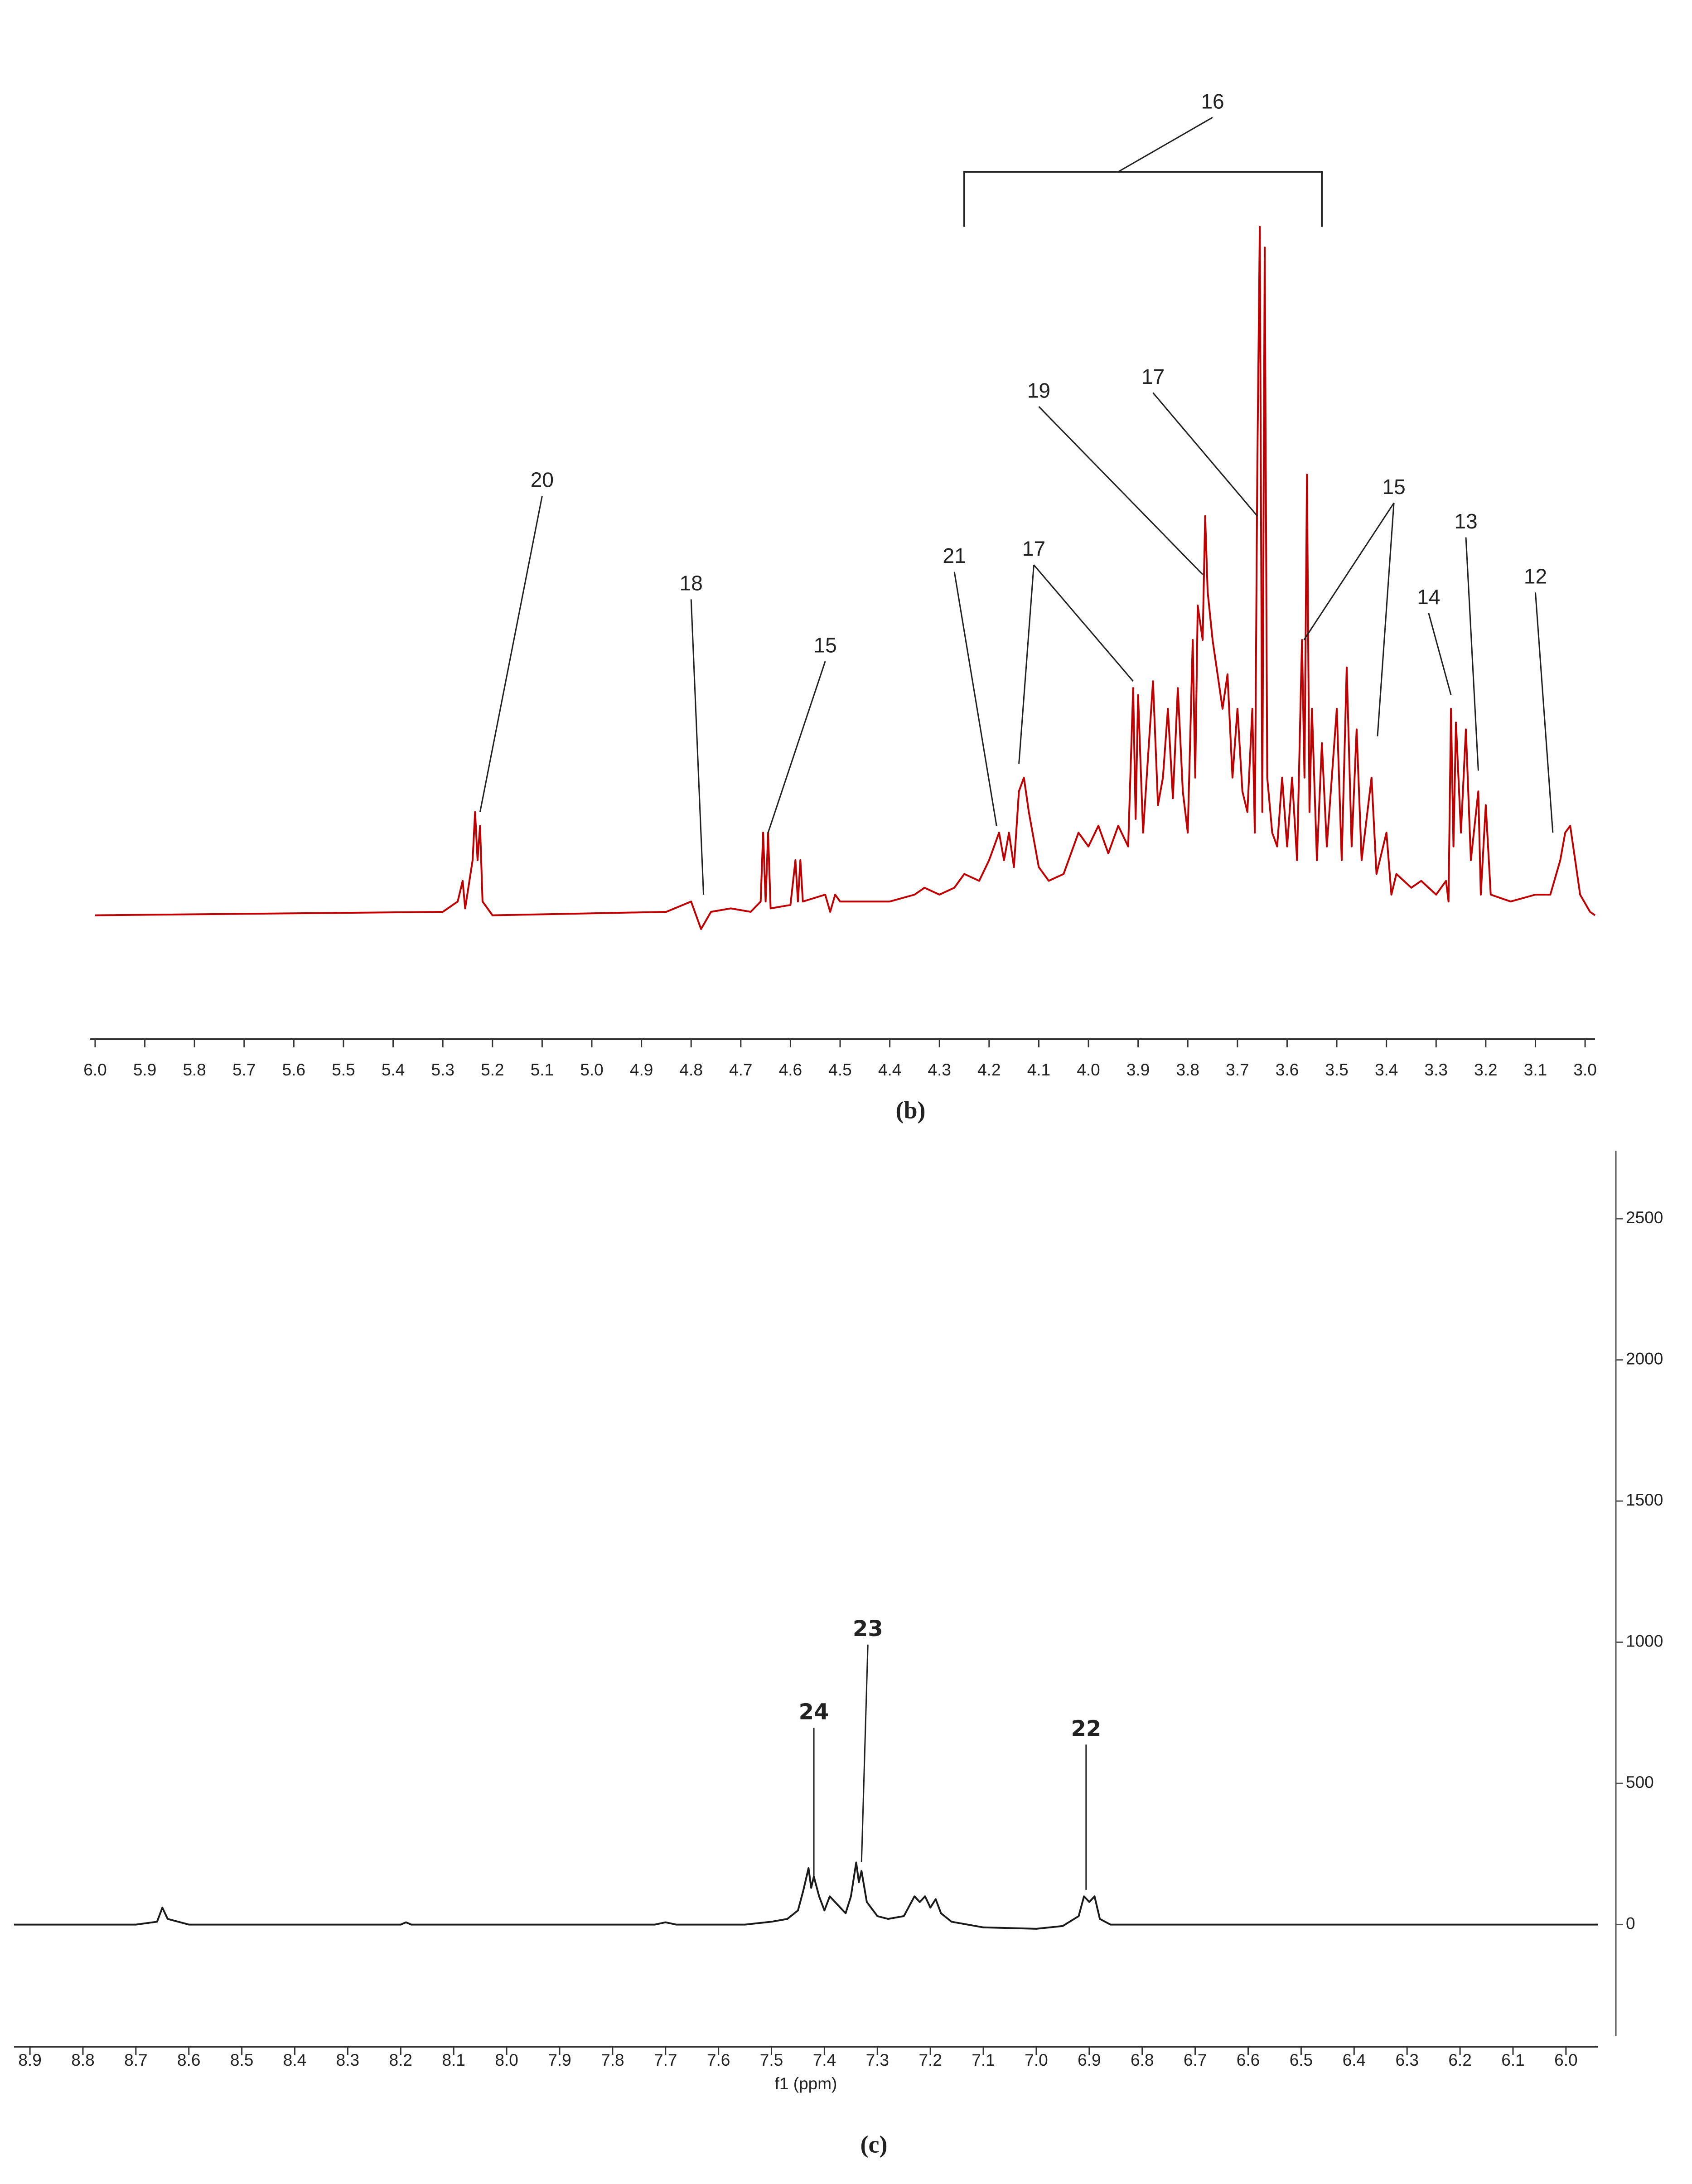 This screenshot has width=1692, height=2184. What do you see at coordinates (911, 1109) in the screenshot?
I see `panel-caption: (b)` at bounding box center [911, 1109].